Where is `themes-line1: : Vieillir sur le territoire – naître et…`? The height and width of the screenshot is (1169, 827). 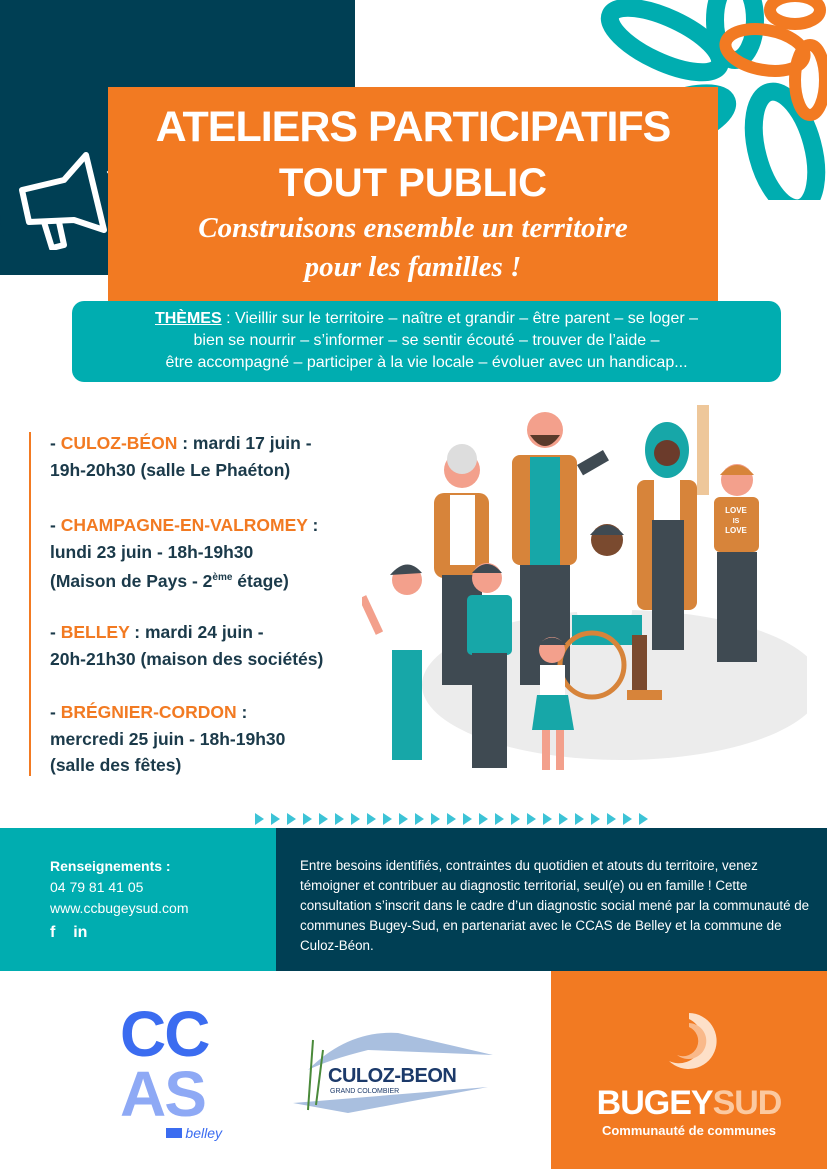
themes-line1: : Vieillir sur le territoire – naître et… is located at coordinates (460, 318).